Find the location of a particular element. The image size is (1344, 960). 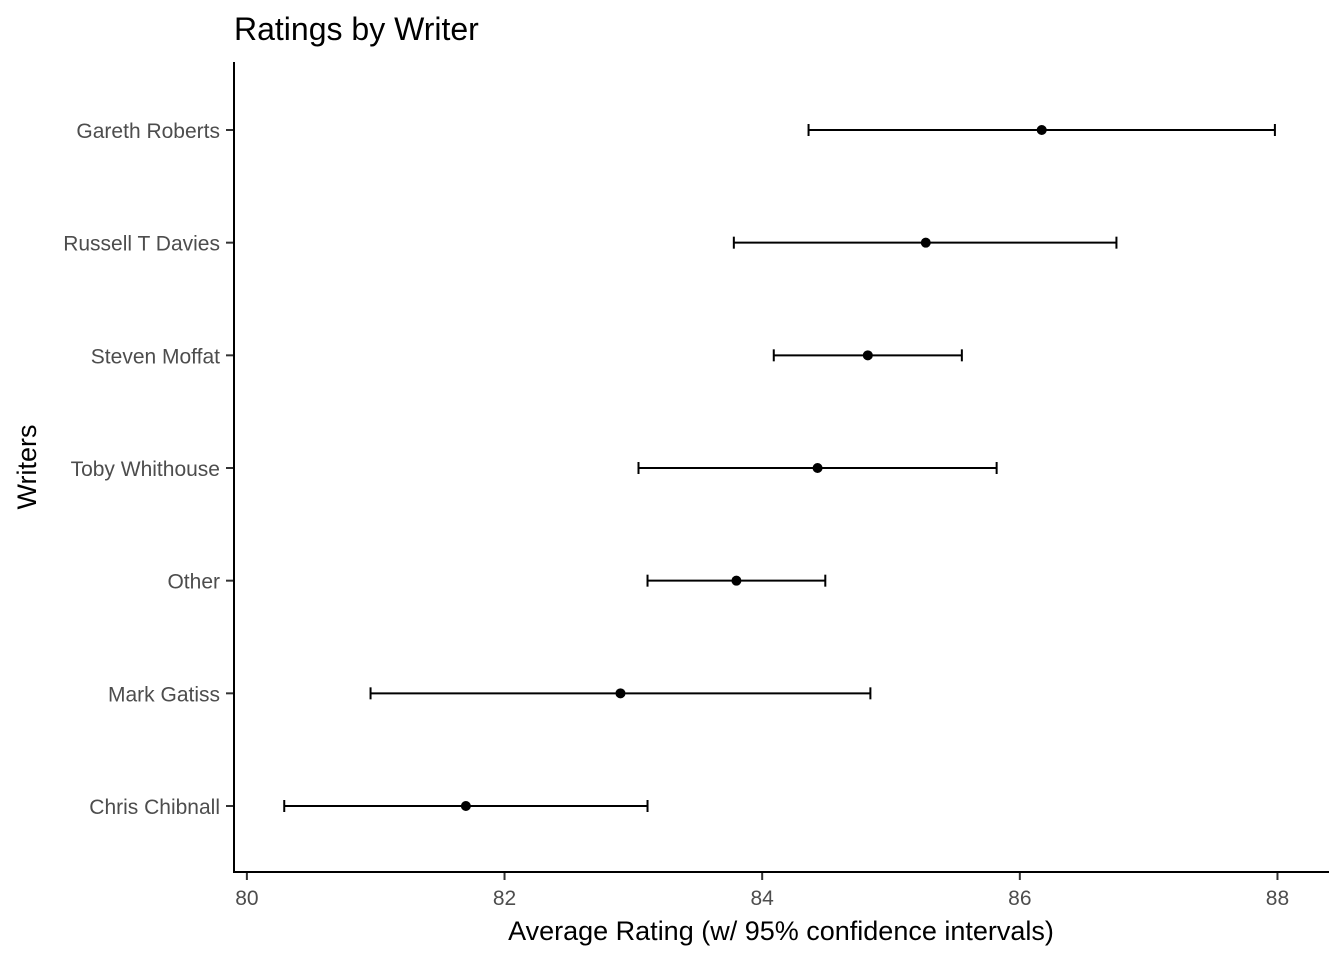

x-tick-label: 80 is located at coordinates (246, 898).